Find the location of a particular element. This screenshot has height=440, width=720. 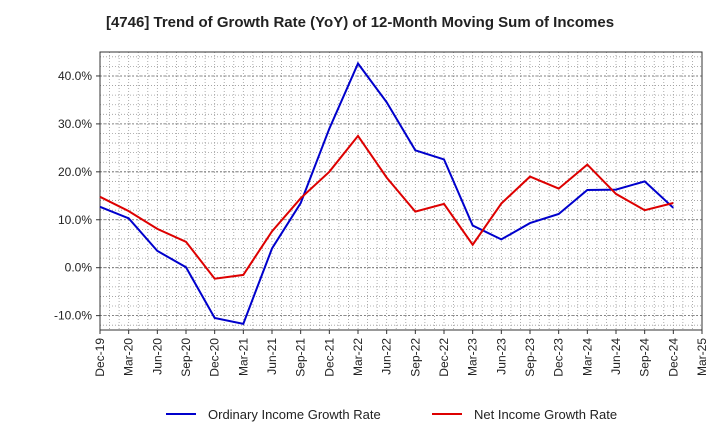

x-tick-label: Mar-20 is located at coordinates (129, 357).